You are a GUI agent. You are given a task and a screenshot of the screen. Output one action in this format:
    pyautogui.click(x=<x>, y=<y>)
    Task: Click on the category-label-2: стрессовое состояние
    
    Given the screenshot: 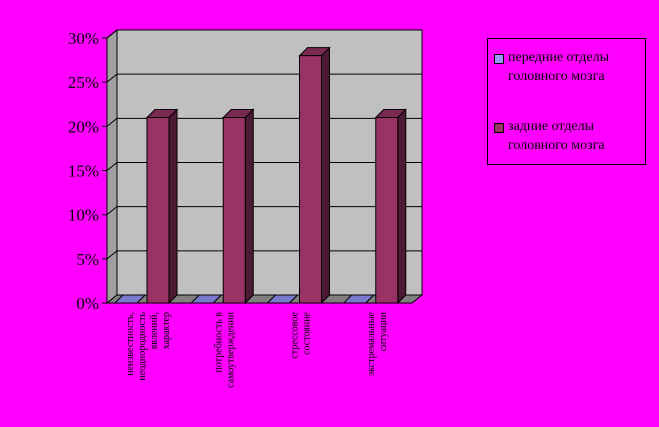 What is the action you would take?
    pyautogui.click(x=301, y=334)
    